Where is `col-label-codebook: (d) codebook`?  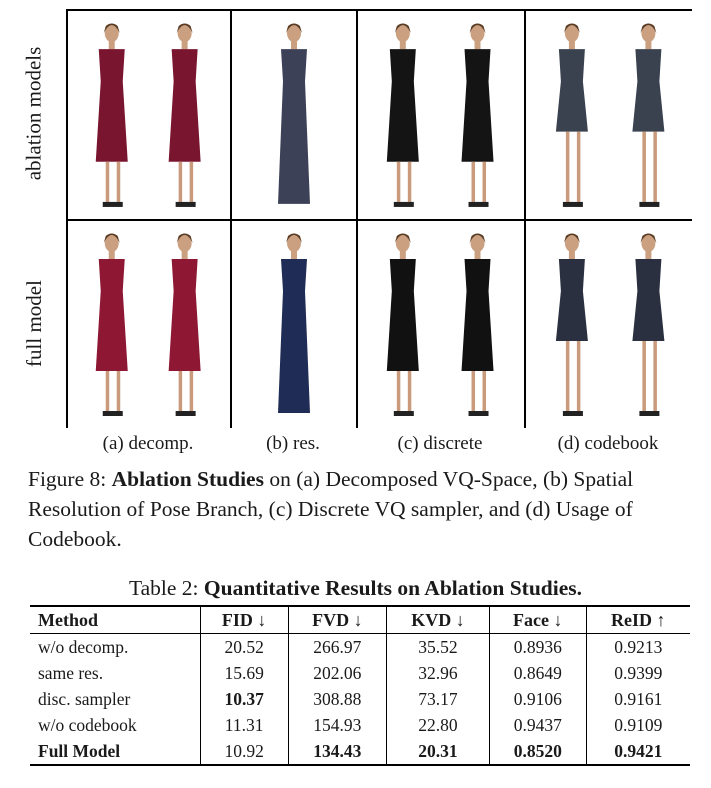
col-label-codebook: (d) codebook is located at coordinates (608, 443).